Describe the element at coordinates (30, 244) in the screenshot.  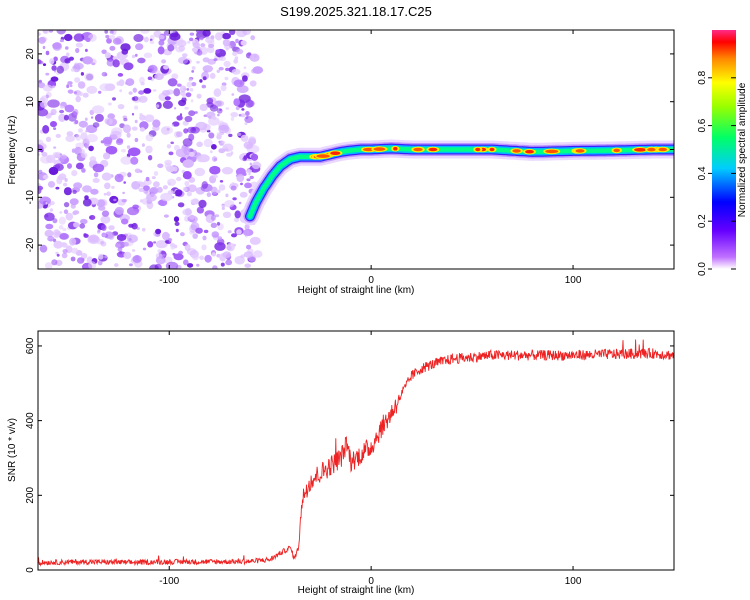
I see `y-tick-label: -20` at that location.